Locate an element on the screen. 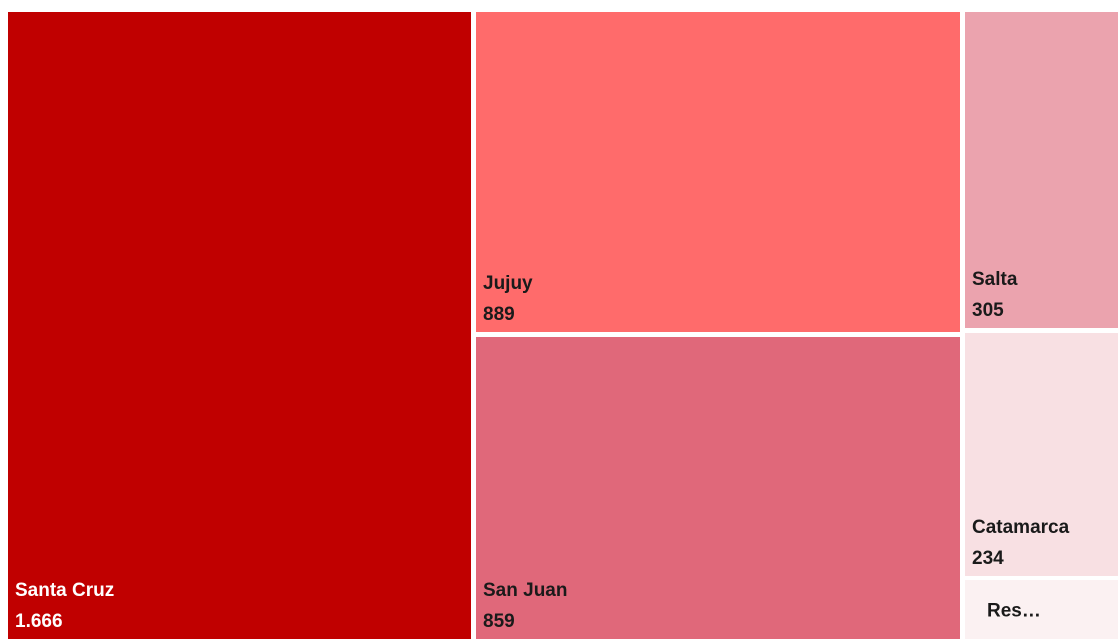 This screenshot has height=639, width=1118. tile-res is located at coordinates (1041, 609).